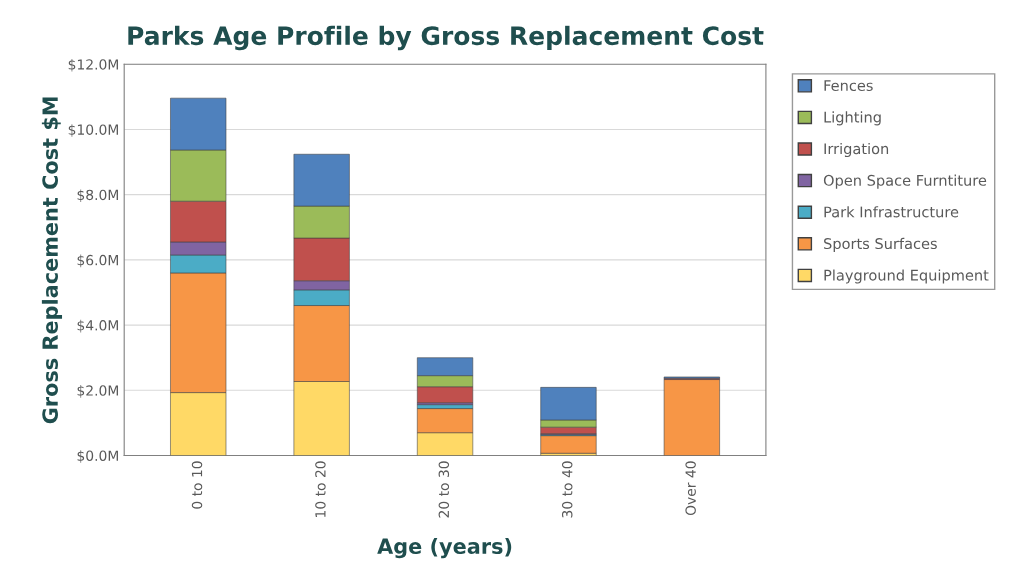  What do you see at coordinates (97, 456) in the screenshot?
I see `y-tick-label: $0.0M` at bounding box center [97, 456].